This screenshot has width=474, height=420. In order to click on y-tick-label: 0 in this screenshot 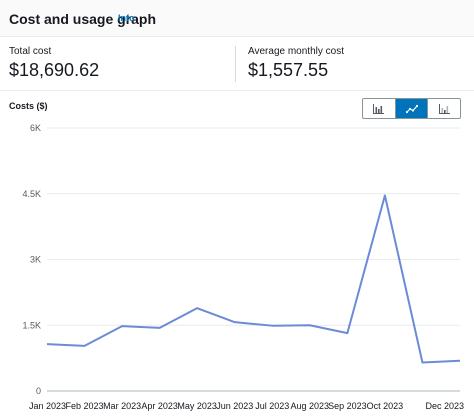, I will do `click(38, 391)`.